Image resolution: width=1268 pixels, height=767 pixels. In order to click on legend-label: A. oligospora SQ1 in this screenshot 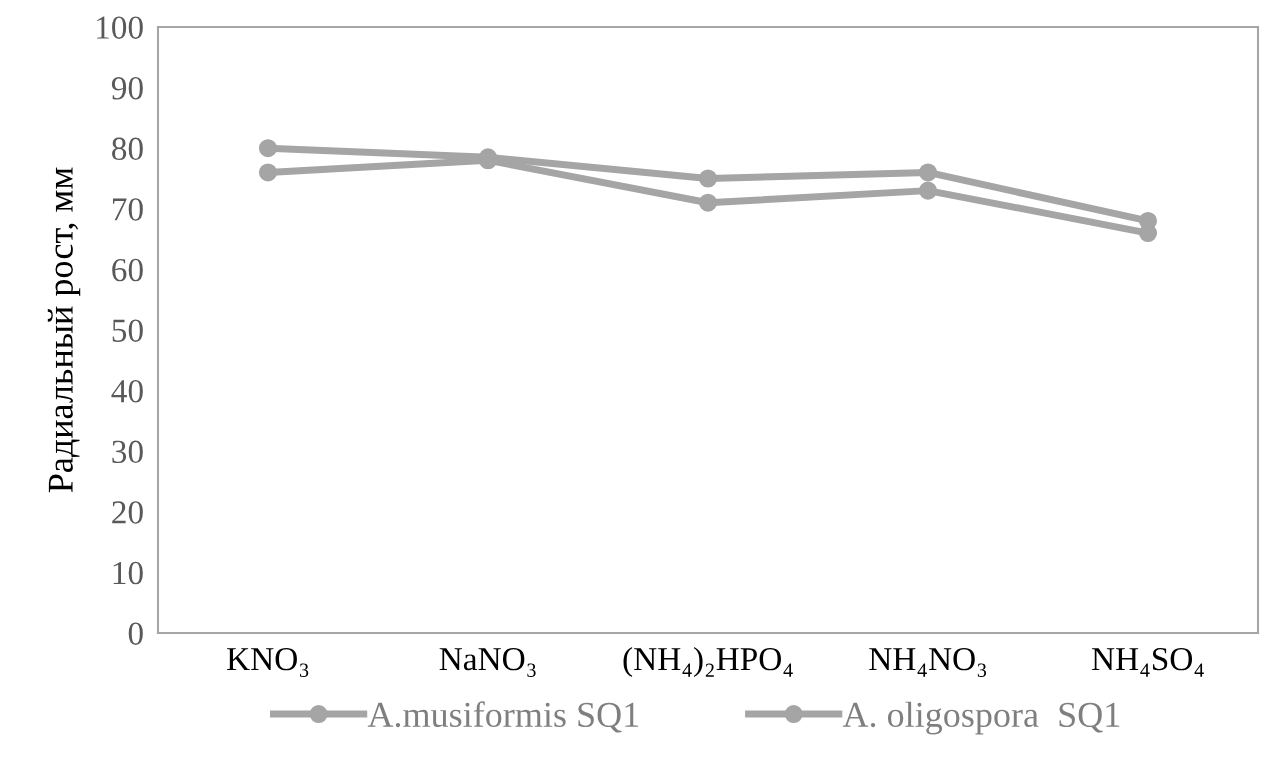, I will do `click(981, 718)`.